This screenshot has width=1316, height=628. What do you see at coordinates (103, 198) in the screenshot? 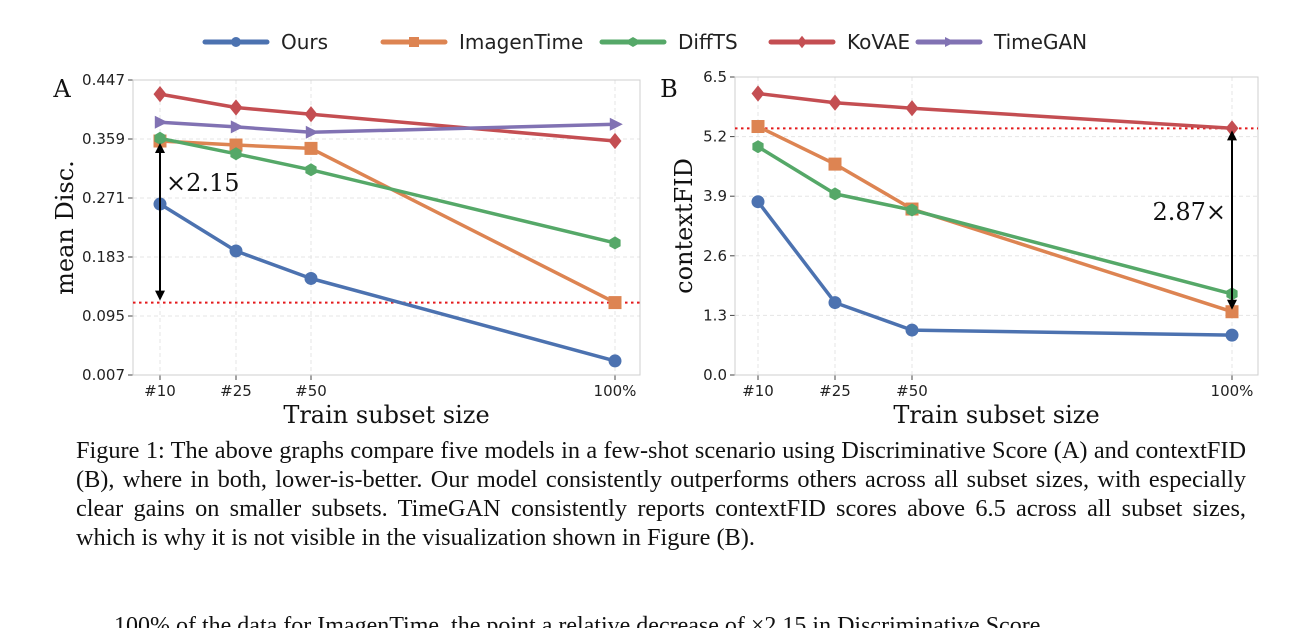
I see `y-tick-label: 0.271` at bounding box center [103, 198].